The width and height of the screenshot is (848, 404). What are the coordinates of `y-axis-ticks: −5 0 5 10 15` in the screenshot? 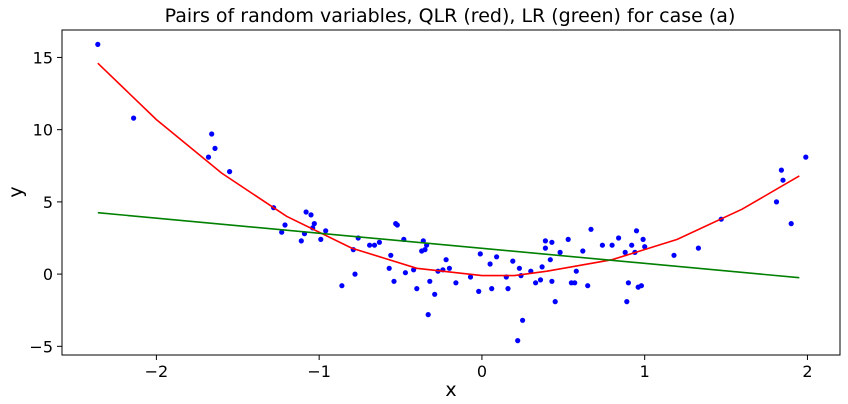 It's located at (45, 202).